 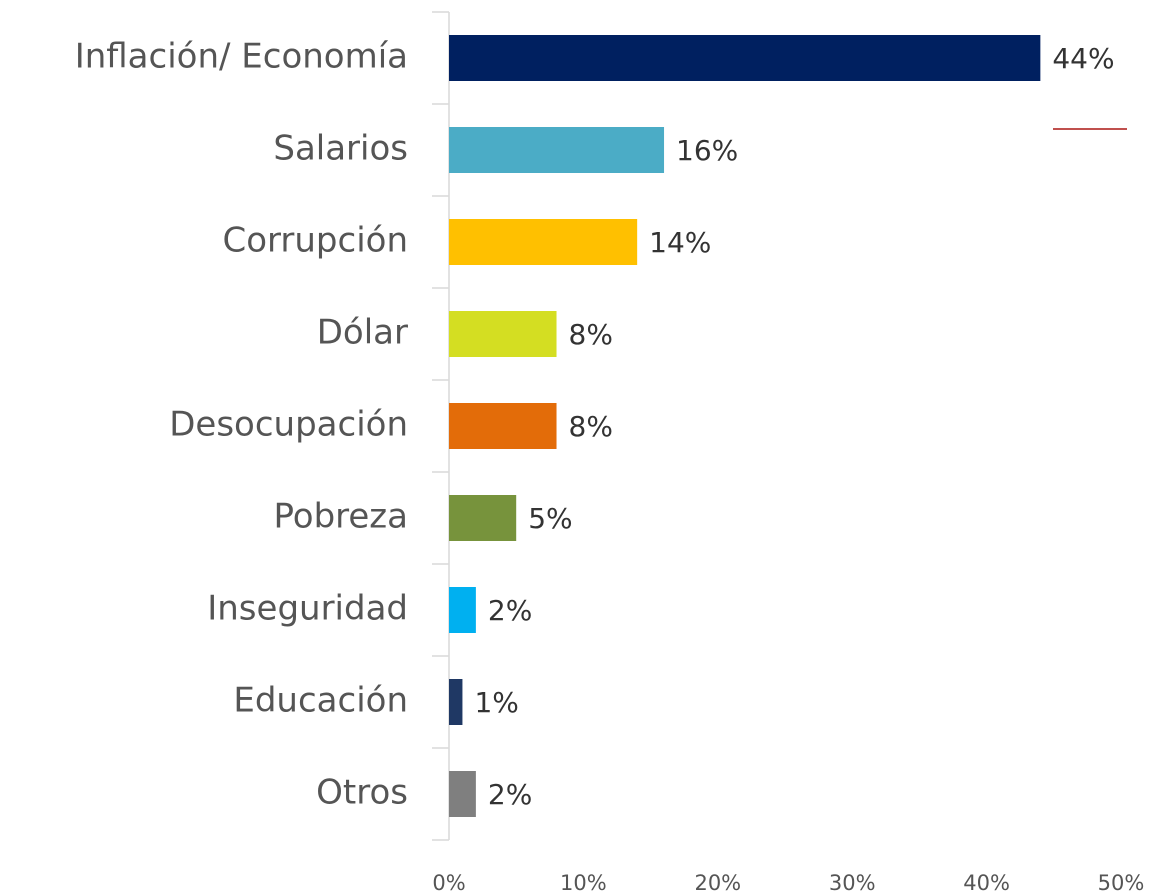 What do you see at coordinates (680, 242) in the screenshot?
I see `value-label: 14%` at bounding box center [680, 242].